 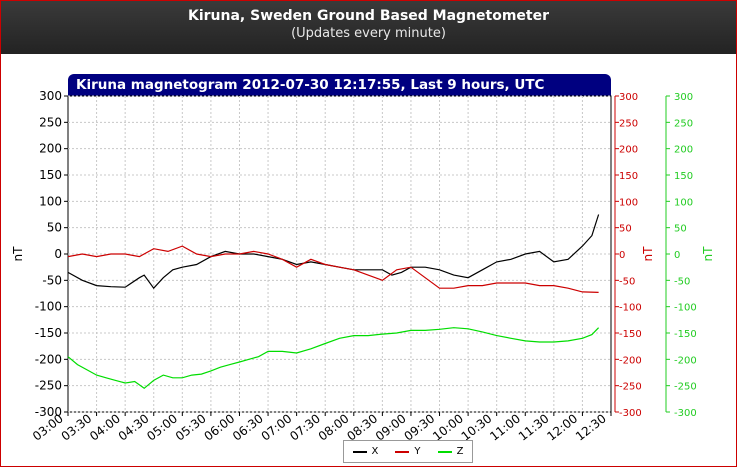 What do you see at coordinates (630, 334) in the screenshot?
I see `y-tick-label-right-red: -150` at bounding box center [630, 334].